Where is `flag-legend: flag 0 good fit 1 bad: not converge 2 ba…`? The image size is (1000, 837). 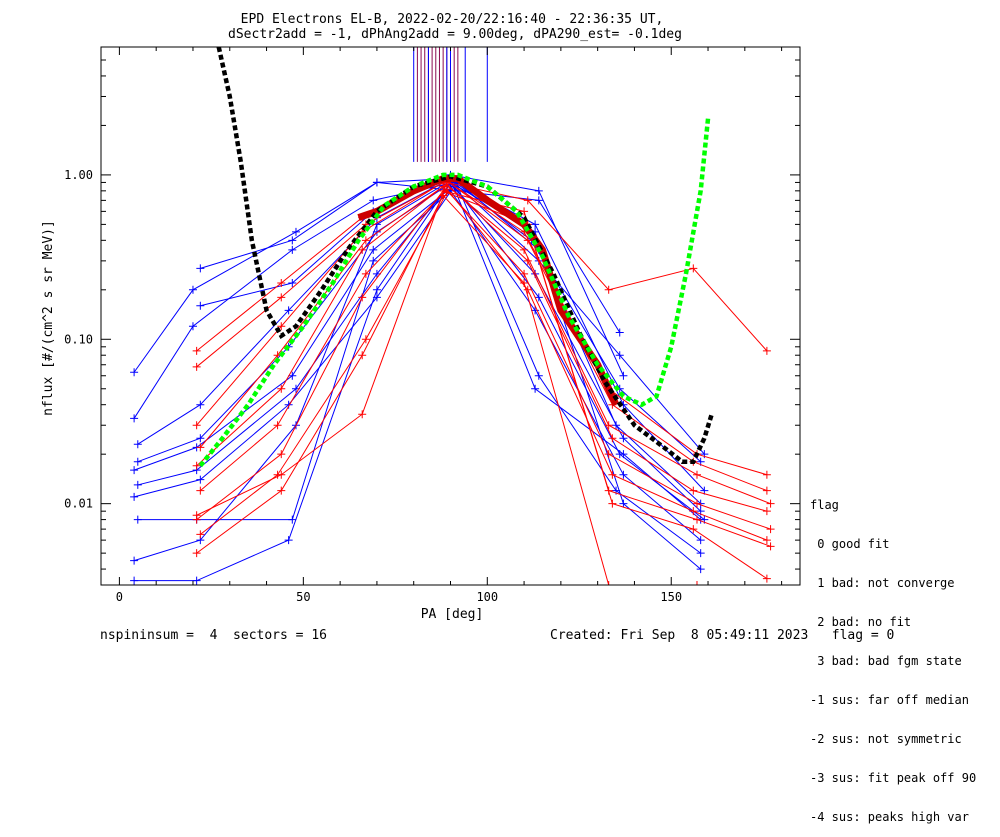
flag-legend: flag 0 good fit 1 bad: not converge 2 ba… is located at coordinates (893, 655).